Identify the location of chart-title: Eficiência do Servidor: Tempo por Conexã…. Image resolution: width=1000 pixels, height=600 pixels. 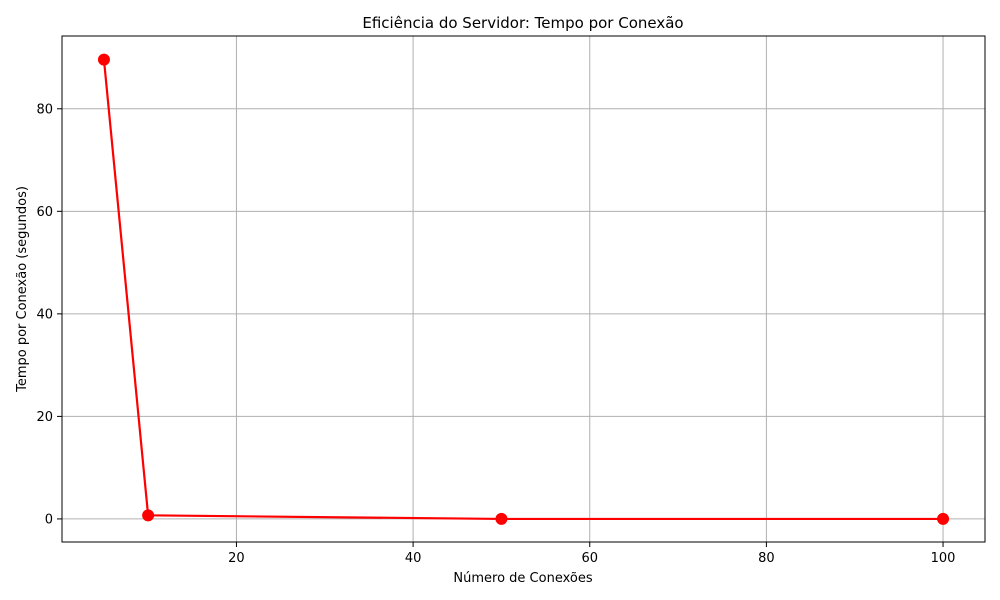
(522, 23).